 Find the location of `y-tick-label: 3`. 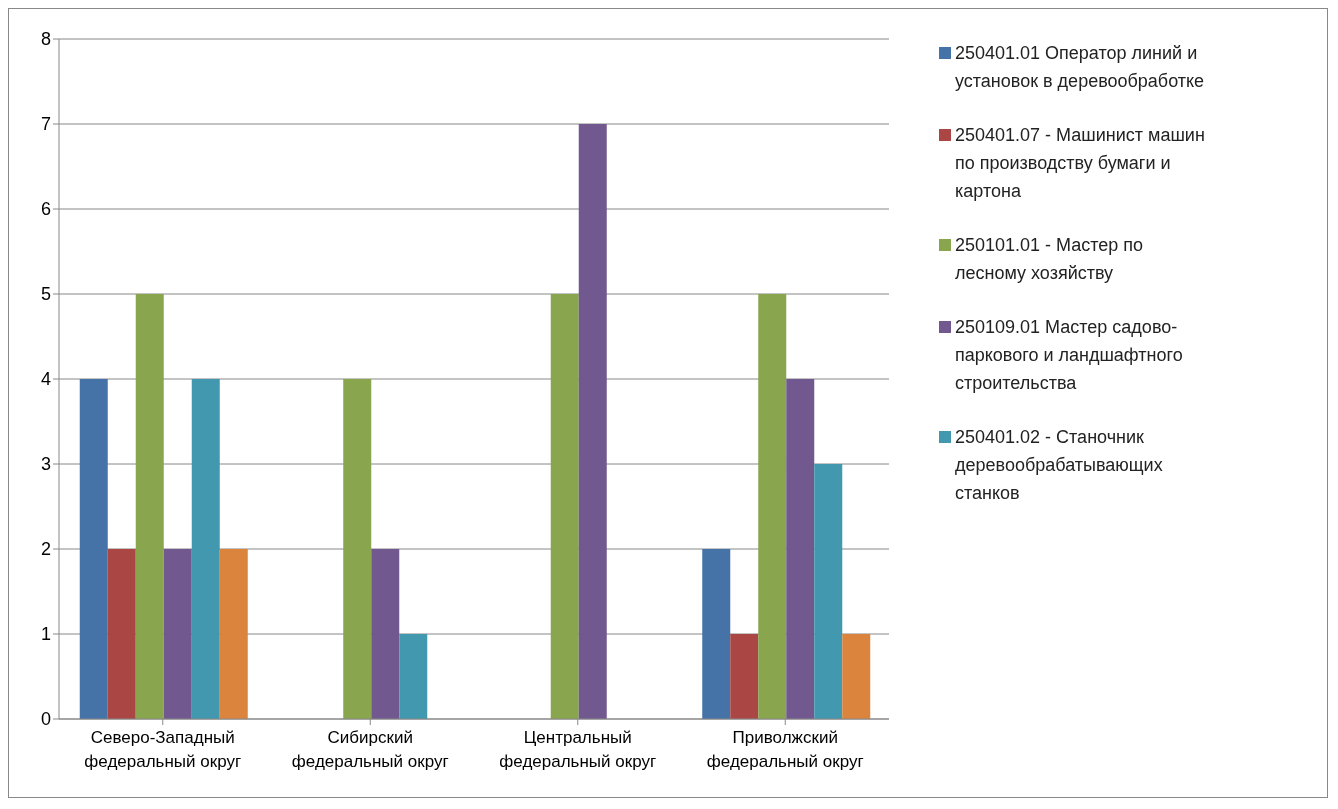

y-tick-label: 3 is located at coordinates (45, 464).